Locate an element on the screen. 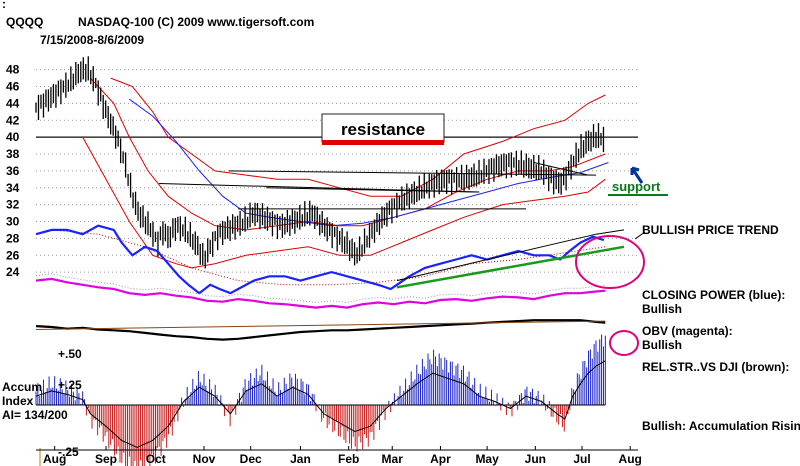  x-axis: Aug Sep Oct Nov Dec Jan Feb Mar Apr May Jun Jul Aug is located at coordinates (339, 456).